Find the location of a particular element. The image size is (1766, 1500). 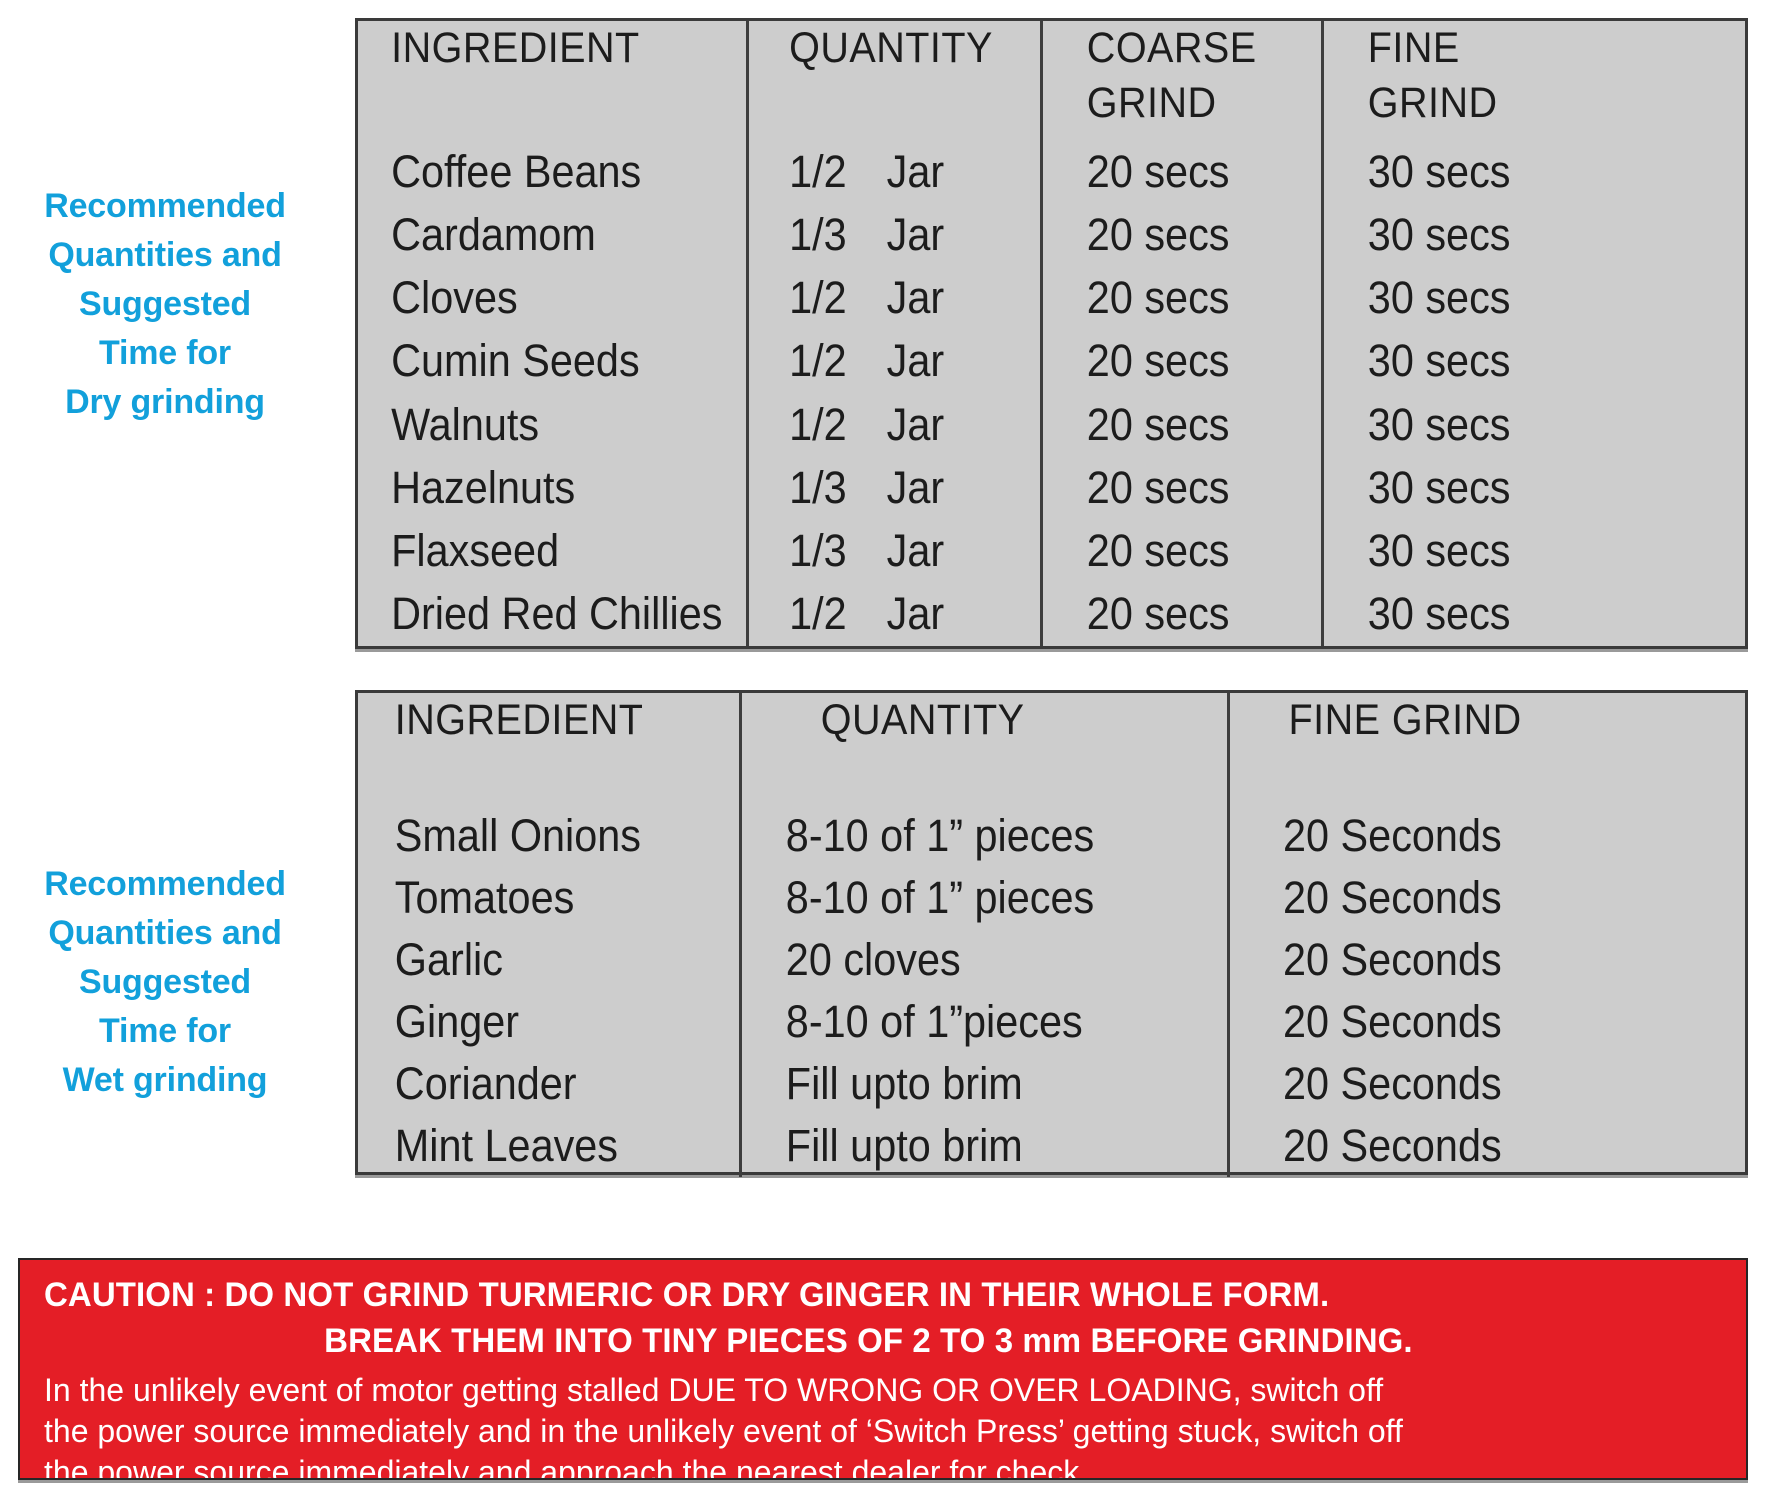

wet-header-fine-grind: FINE GRIND is located at coordinates (1405, 720).